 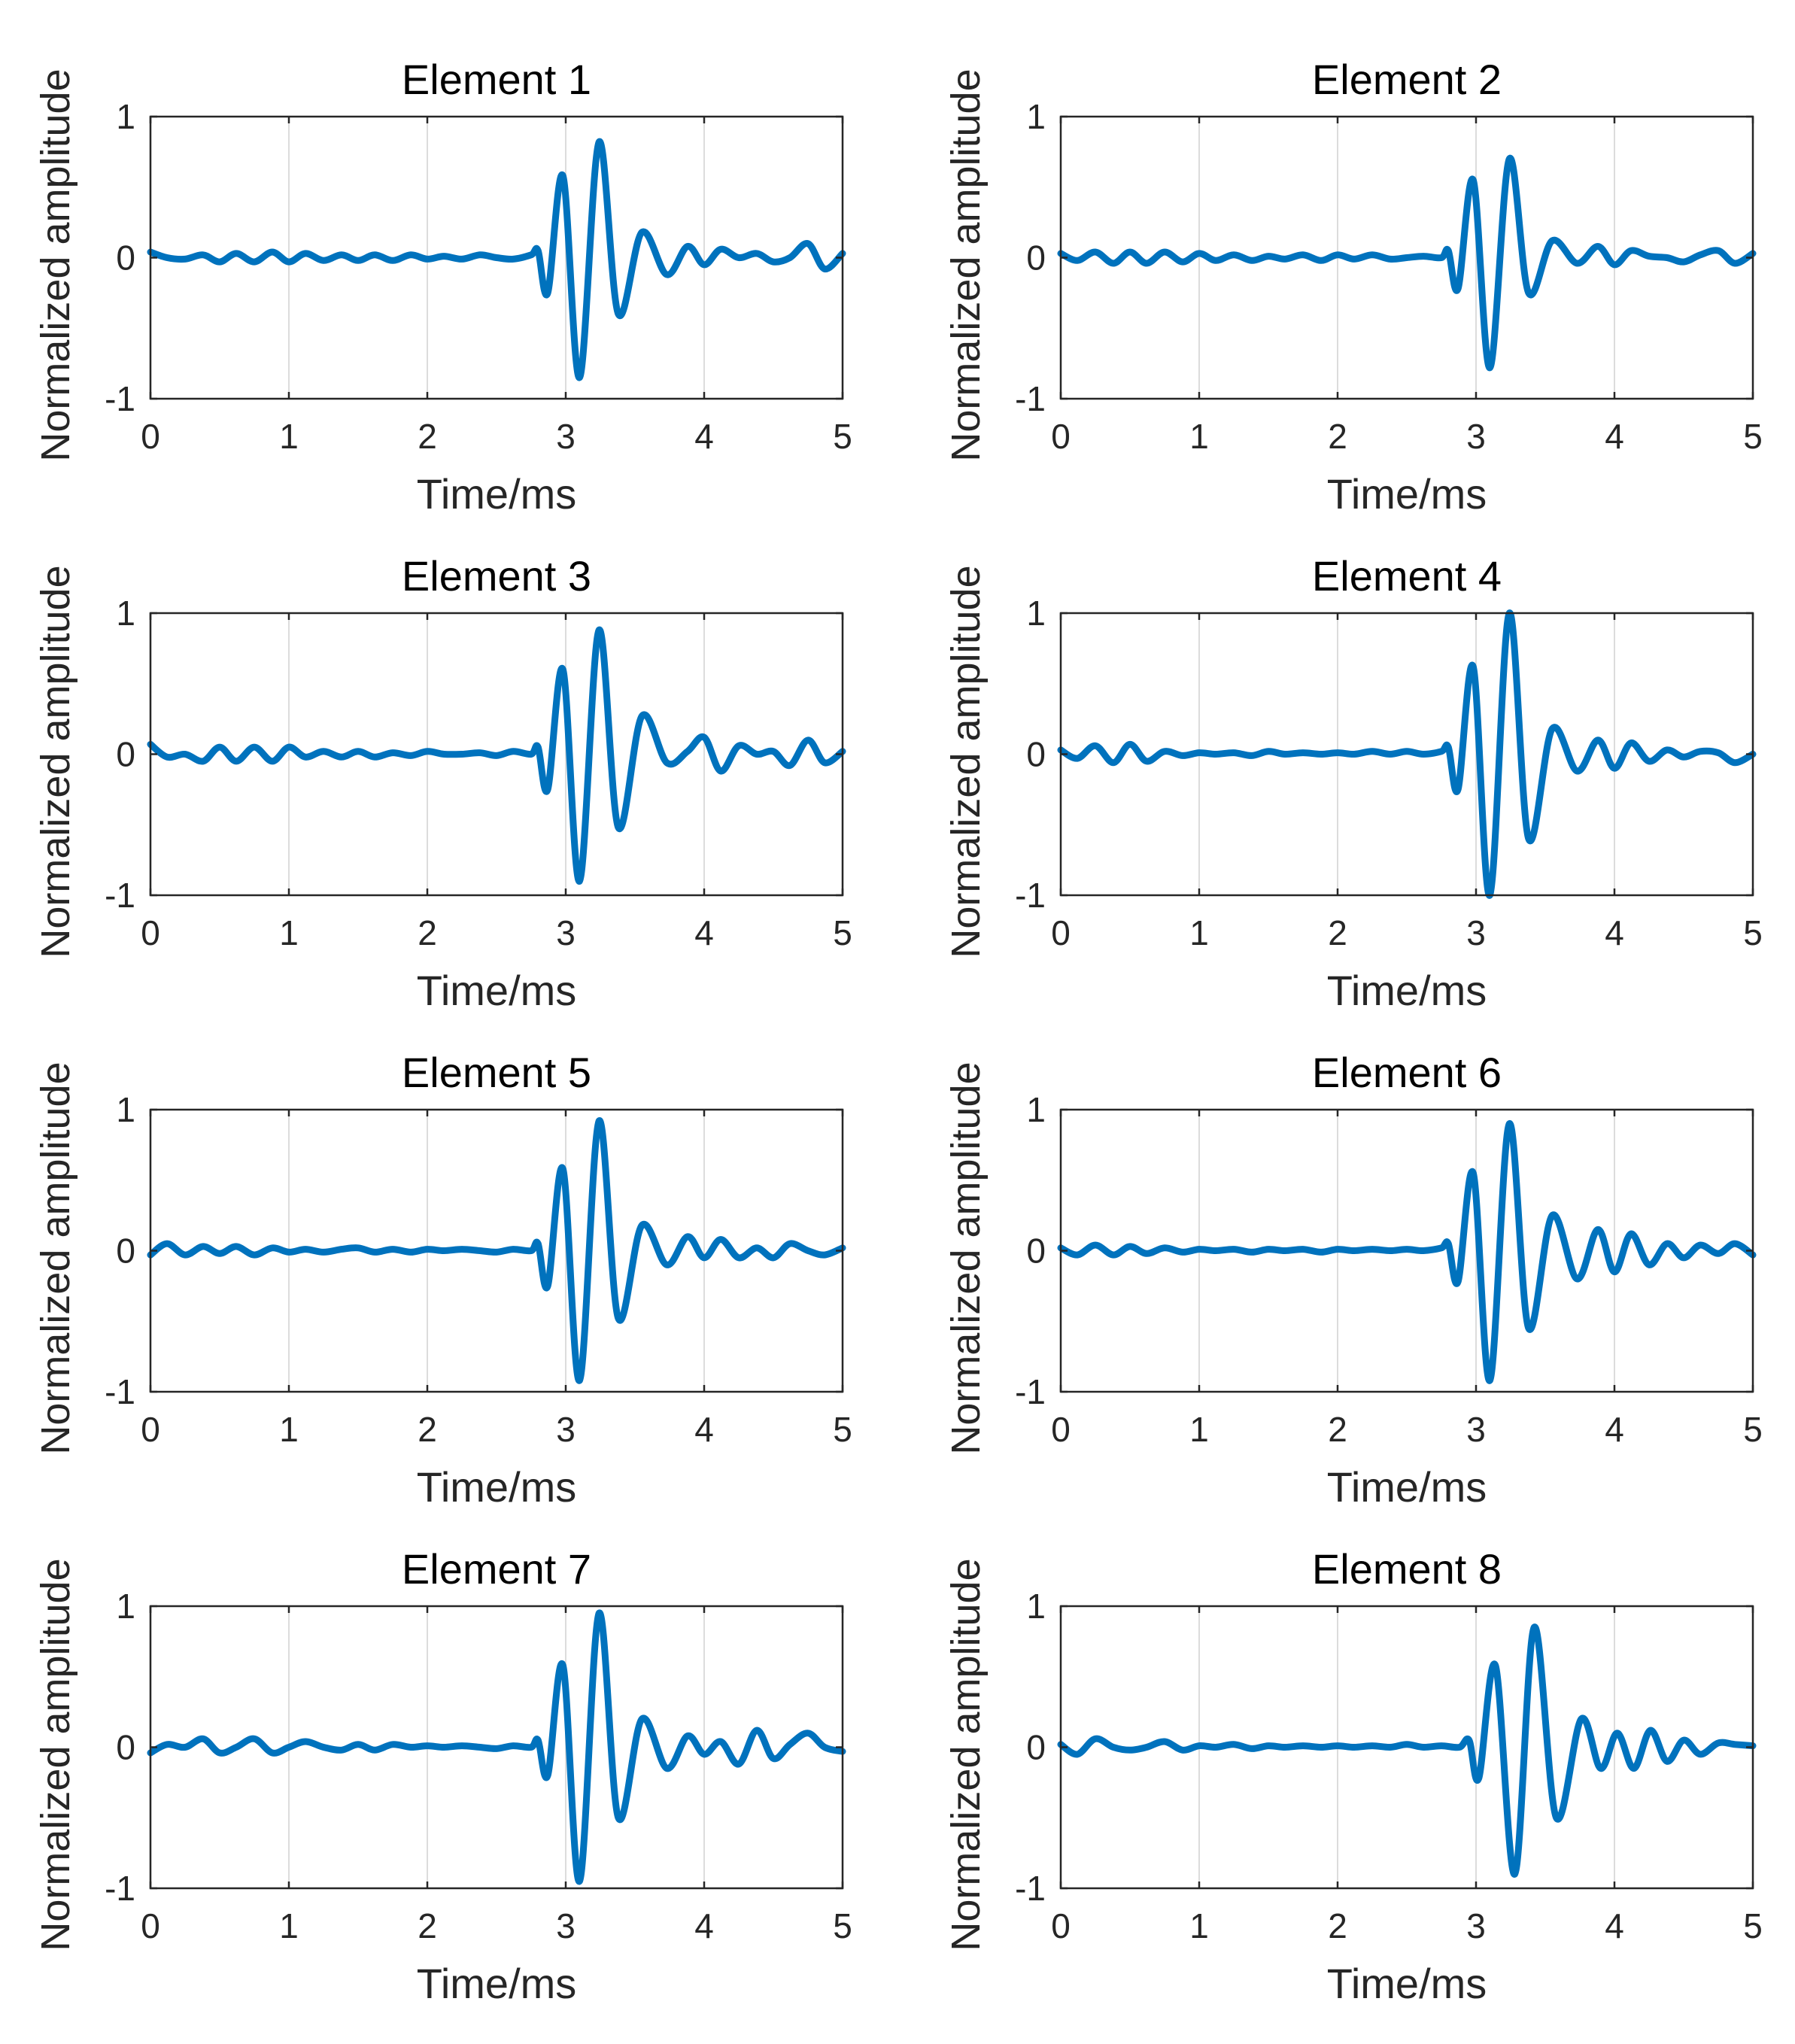 I want to click on chart-title: Element 4, so click(x=1407, y=576).